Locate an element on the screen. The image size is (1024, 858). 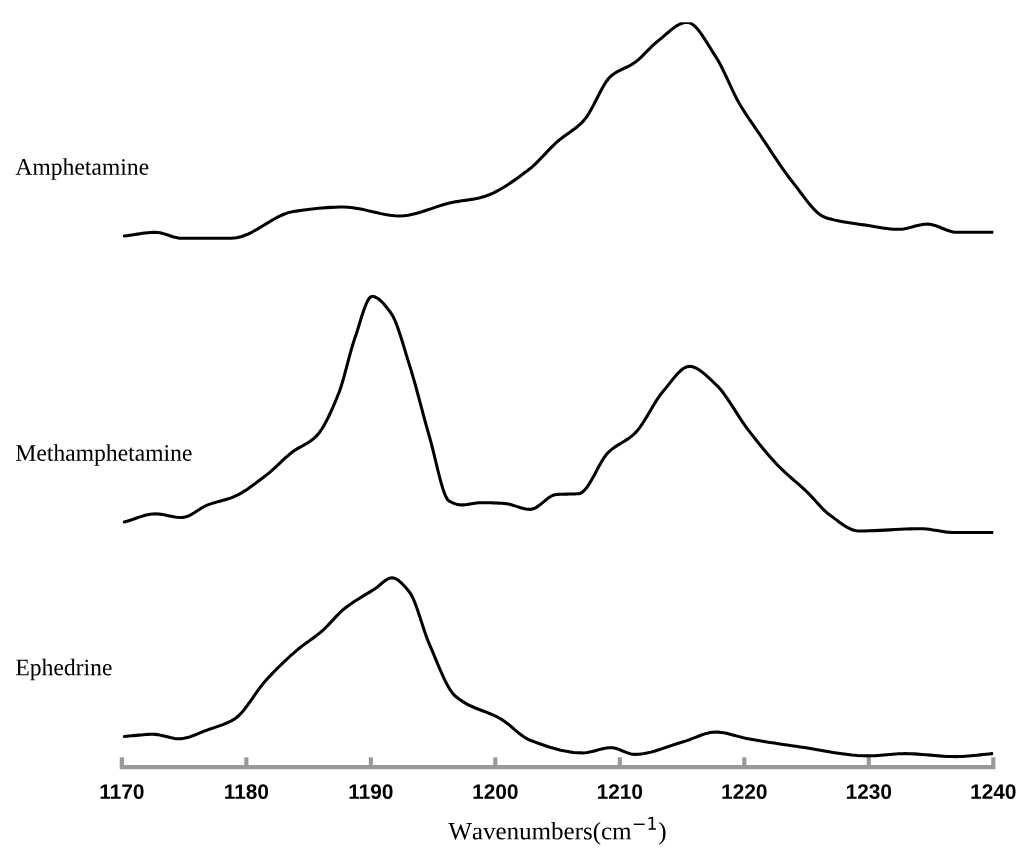
series-label: Methamphetamine is located at coordinates (104, 455).